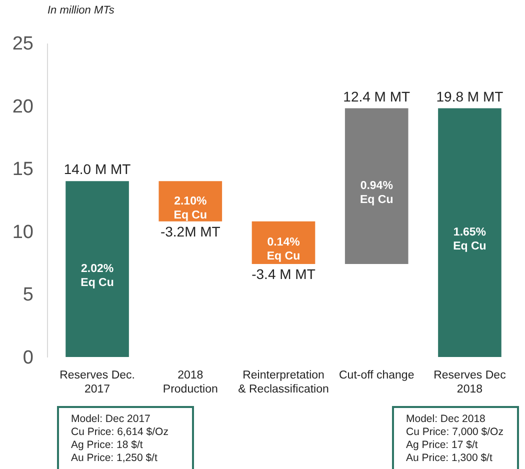  I want to click on text: Model: Dec 2017 Cu Price: 6,614 $/Oz Ag Price: 18 $/t Au Price: 1,250 $/t, so click(119, 438).